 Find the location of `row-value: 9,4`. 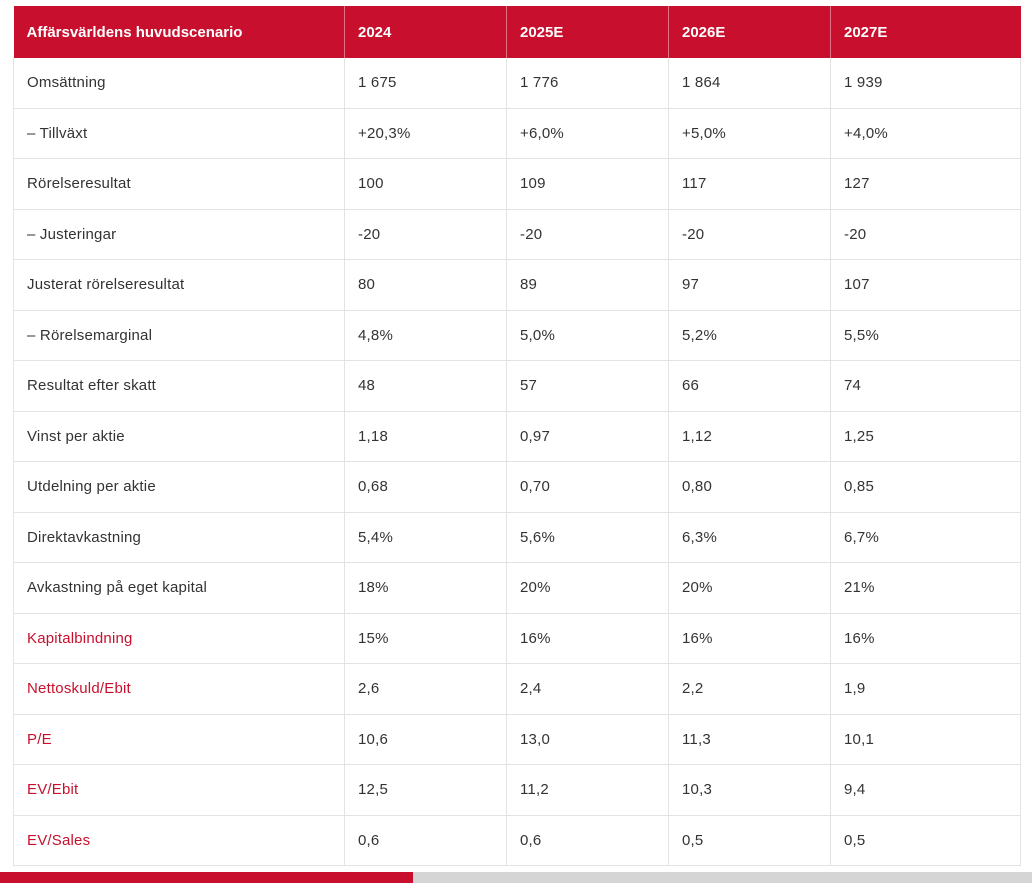

row-value: 9,4 is located at coordinates (925, 790).